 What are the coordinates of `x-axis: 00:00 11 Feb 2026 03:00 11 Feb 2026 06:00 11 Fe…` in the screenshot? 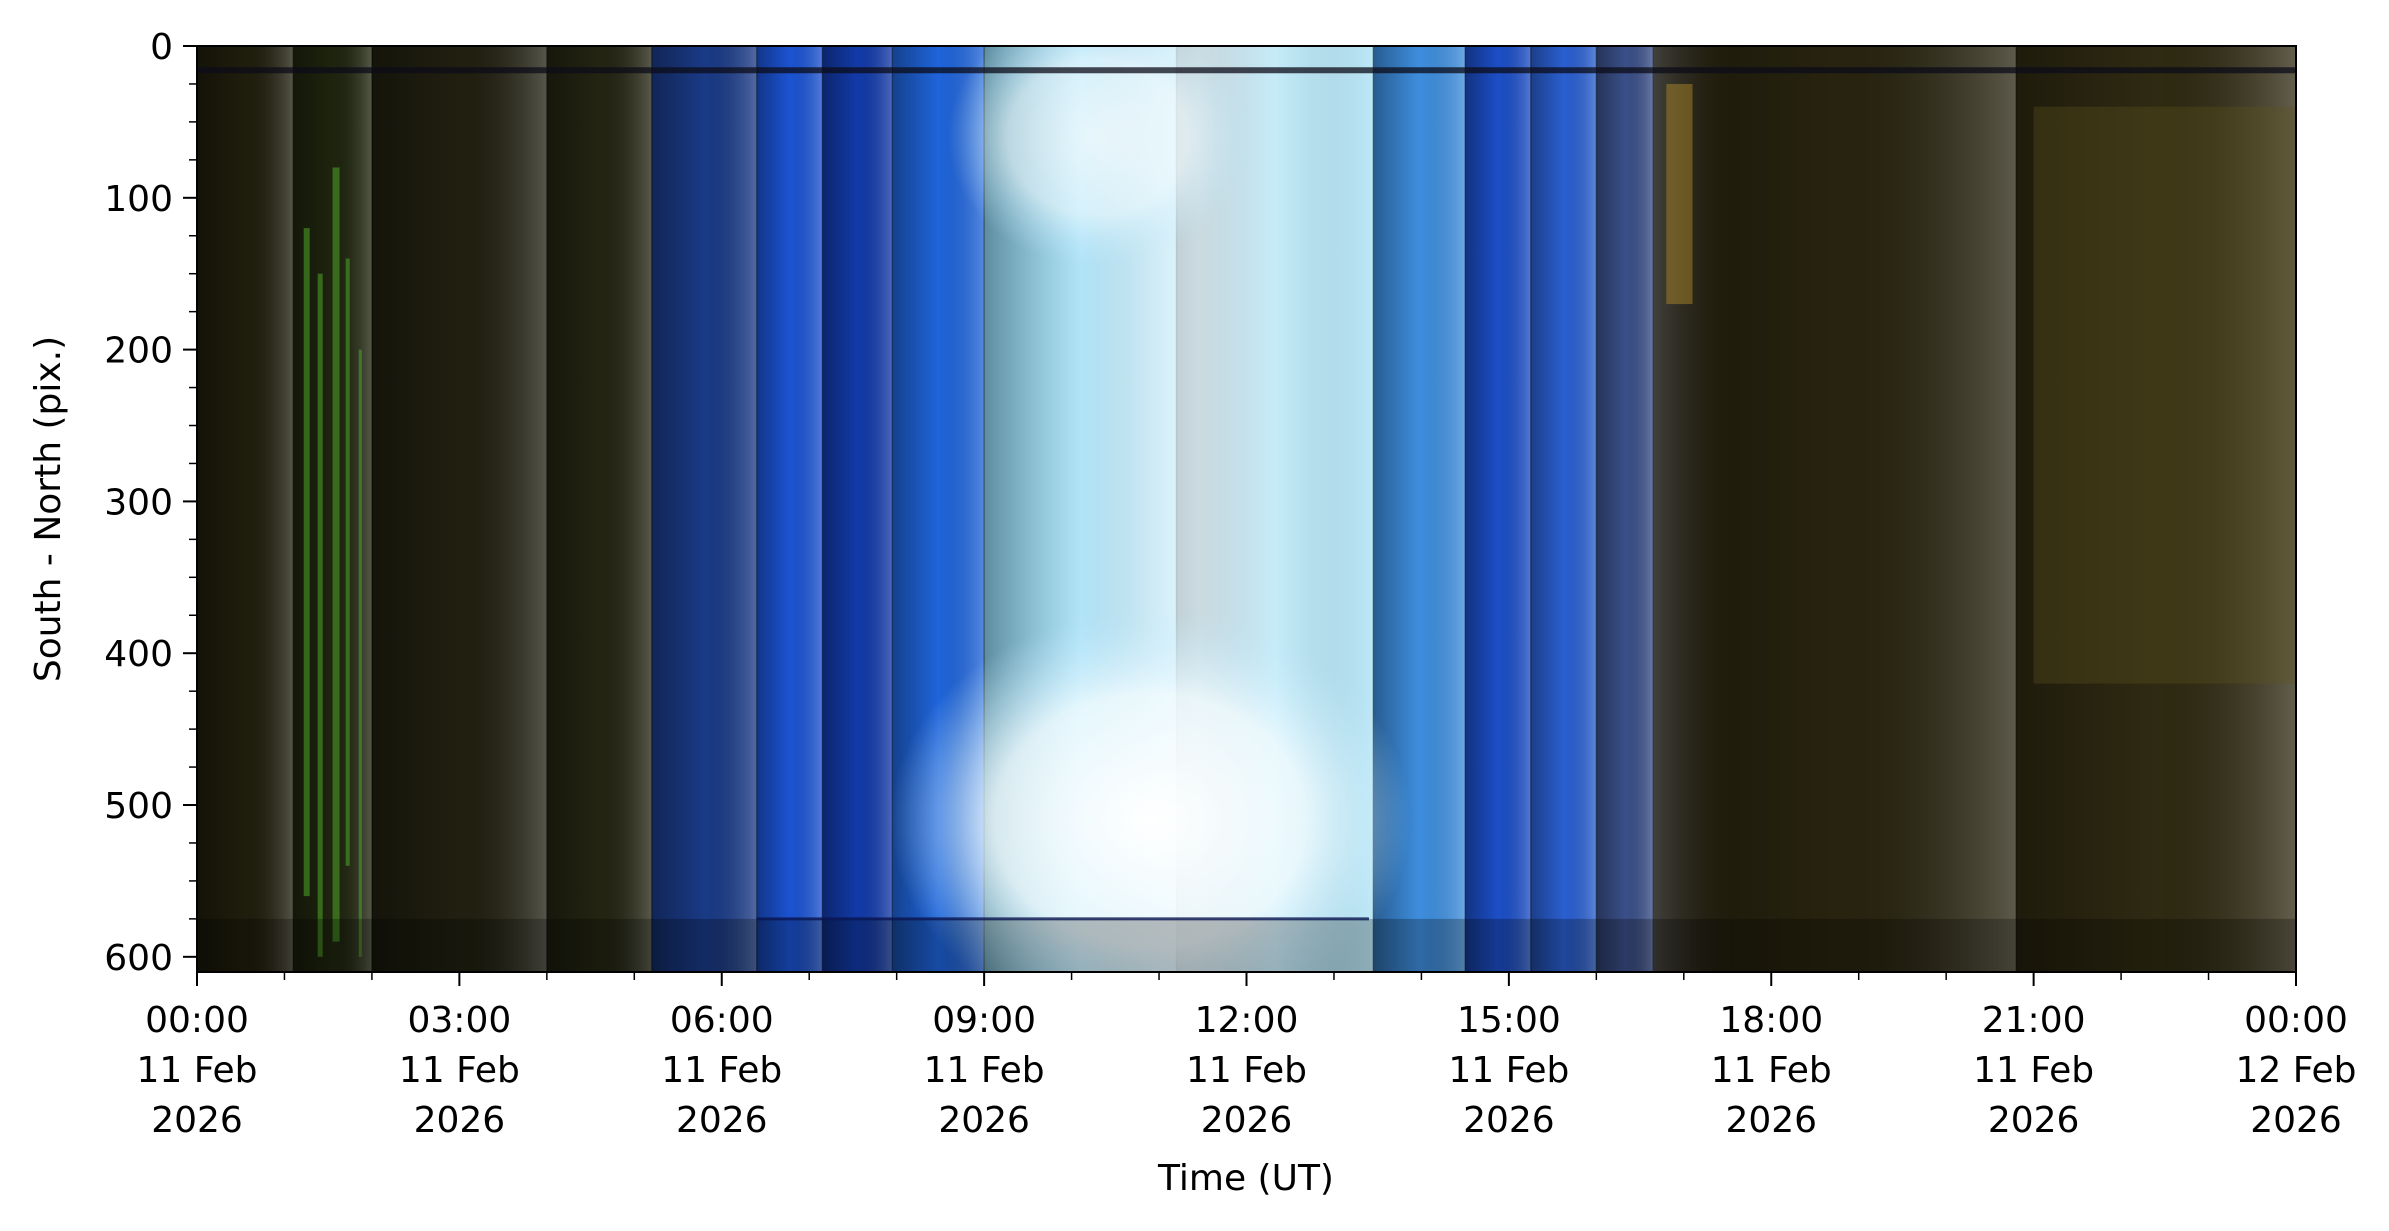 It's located at (1247, 1056).